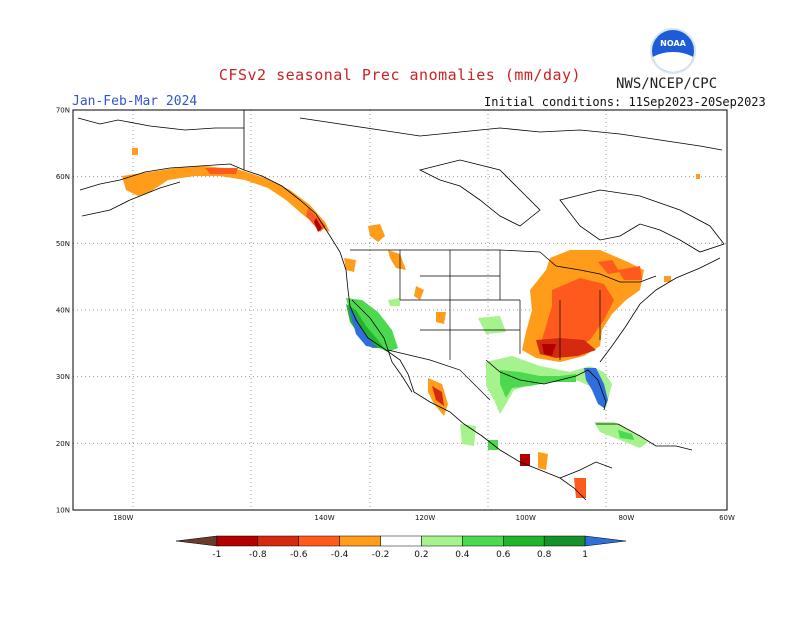 This screenshot has height=618, width=800. Describe the element at coordinates (400, 75) in the screenshot. I see `figure-title: CFSv2 seasonal Prec anomalies (mm/day)` at that location.